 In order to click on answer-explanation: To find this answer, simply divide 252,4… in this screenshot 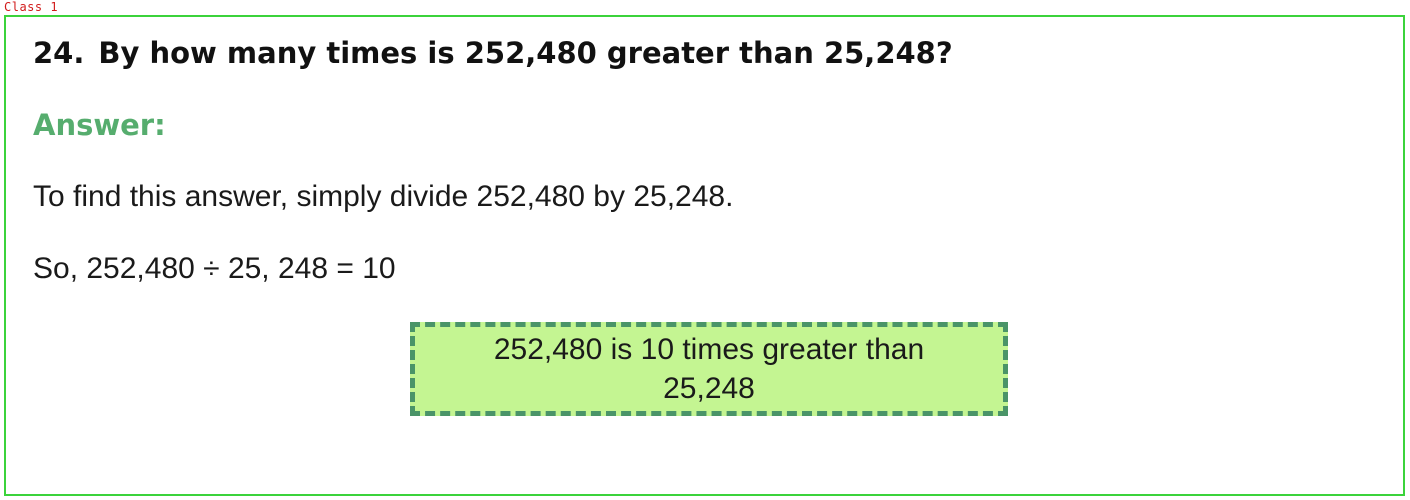, I will do `click(383, 196)`.